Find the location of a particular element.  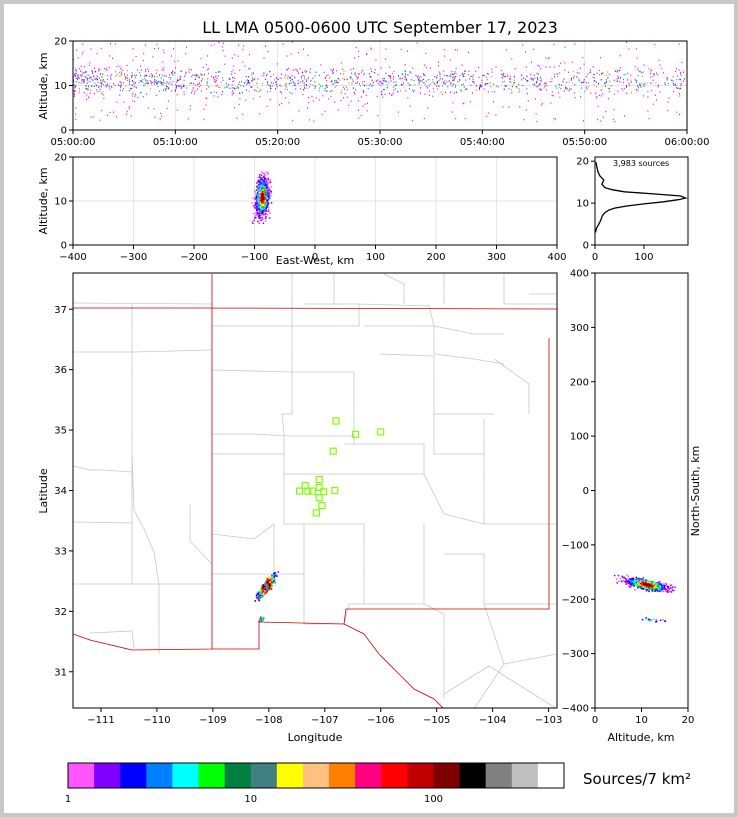

ew-height-x-tick-label: 200 is located at coordinates (435, 257).